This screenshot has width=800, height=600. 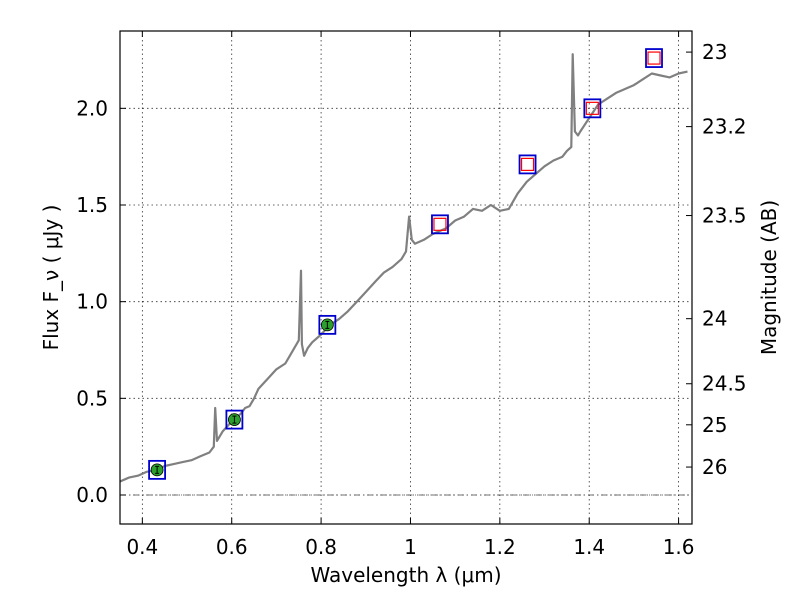 I want to click on right-tick-label-6: 26, so click(x=714, y=467).